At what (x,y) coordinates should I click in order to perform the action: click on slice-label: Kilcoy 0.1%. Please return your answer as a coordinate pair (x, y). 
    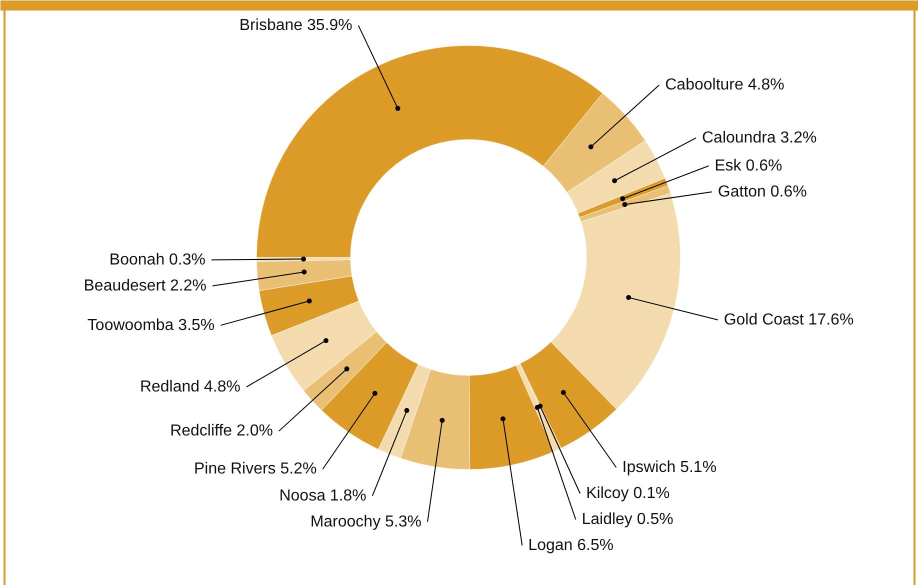
    Looking at the image, I should click on (628, 493).